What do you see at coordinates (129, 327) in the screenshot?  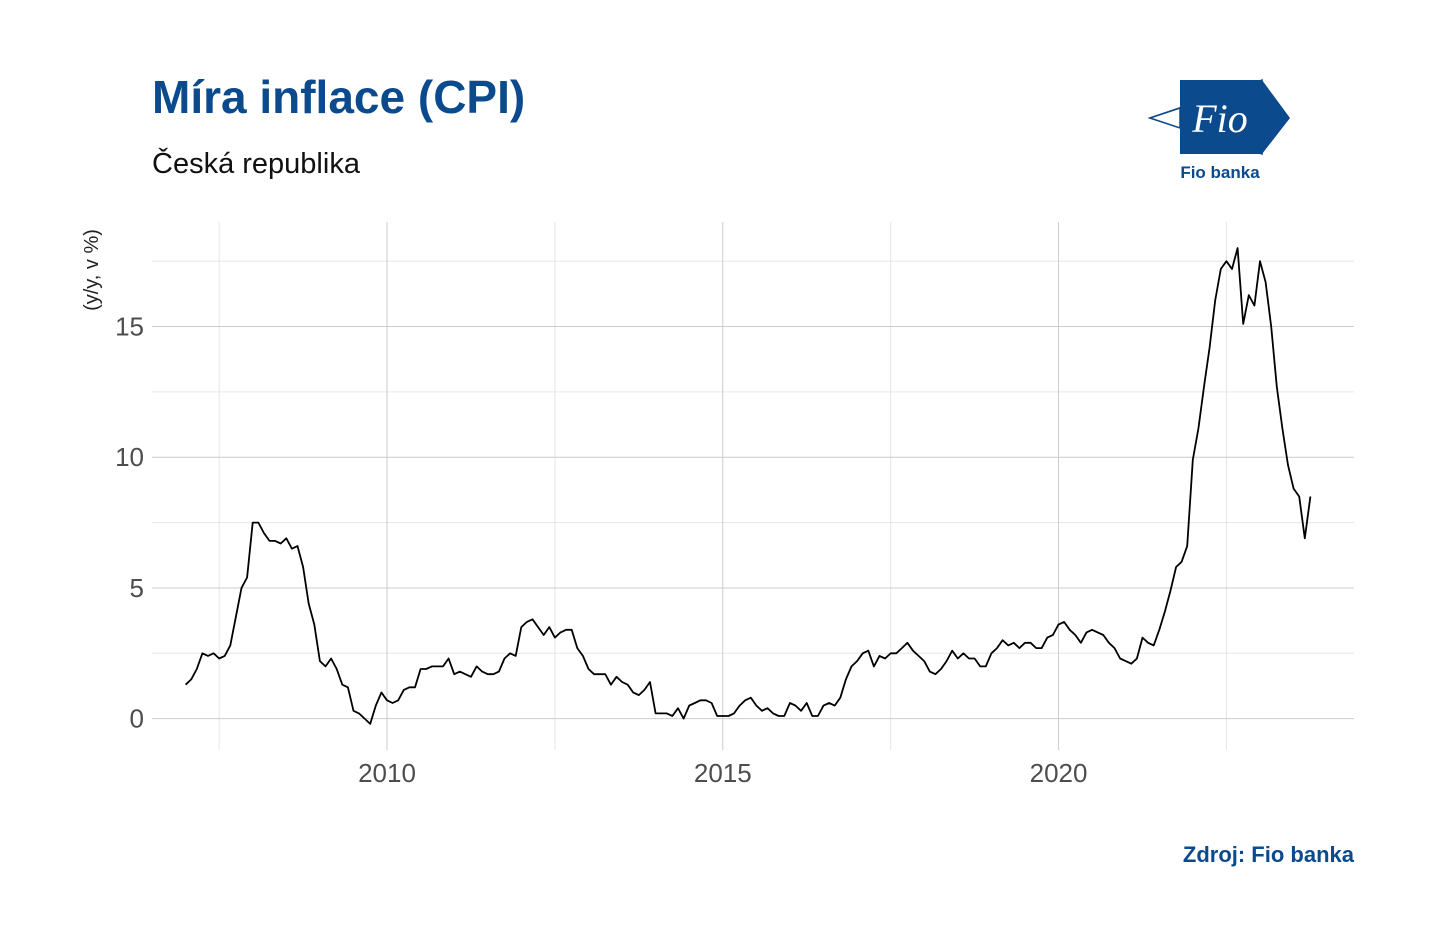 I see `y-tick-label: 15` at bounding box center [129, 327].